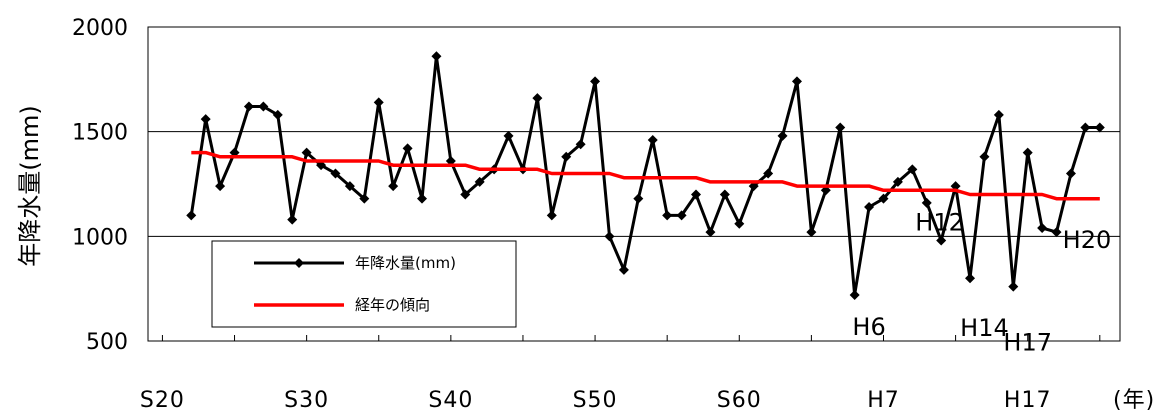  I want to click on x-tick-label: S60, so click(739, 400).